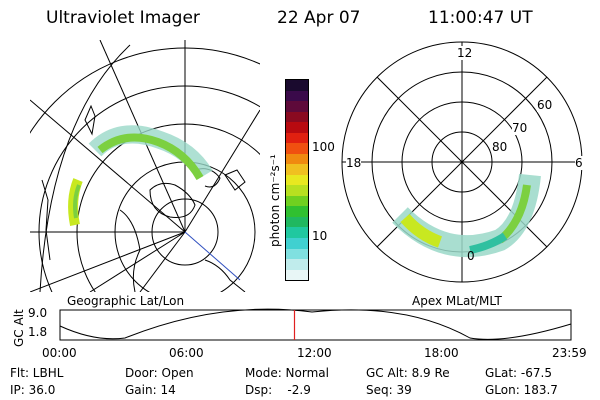  I want to click on mlt-label-12: 12, so click(465, 53).